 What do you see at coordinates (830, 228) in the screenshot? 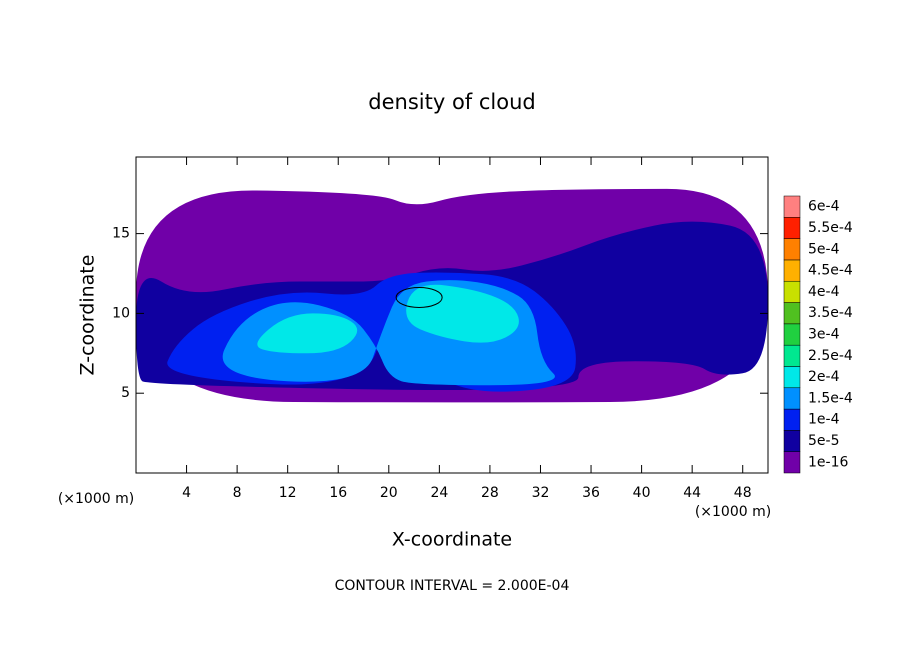
I see `colorbar-label: 5.5e-4` at bounding box center [830, 228].